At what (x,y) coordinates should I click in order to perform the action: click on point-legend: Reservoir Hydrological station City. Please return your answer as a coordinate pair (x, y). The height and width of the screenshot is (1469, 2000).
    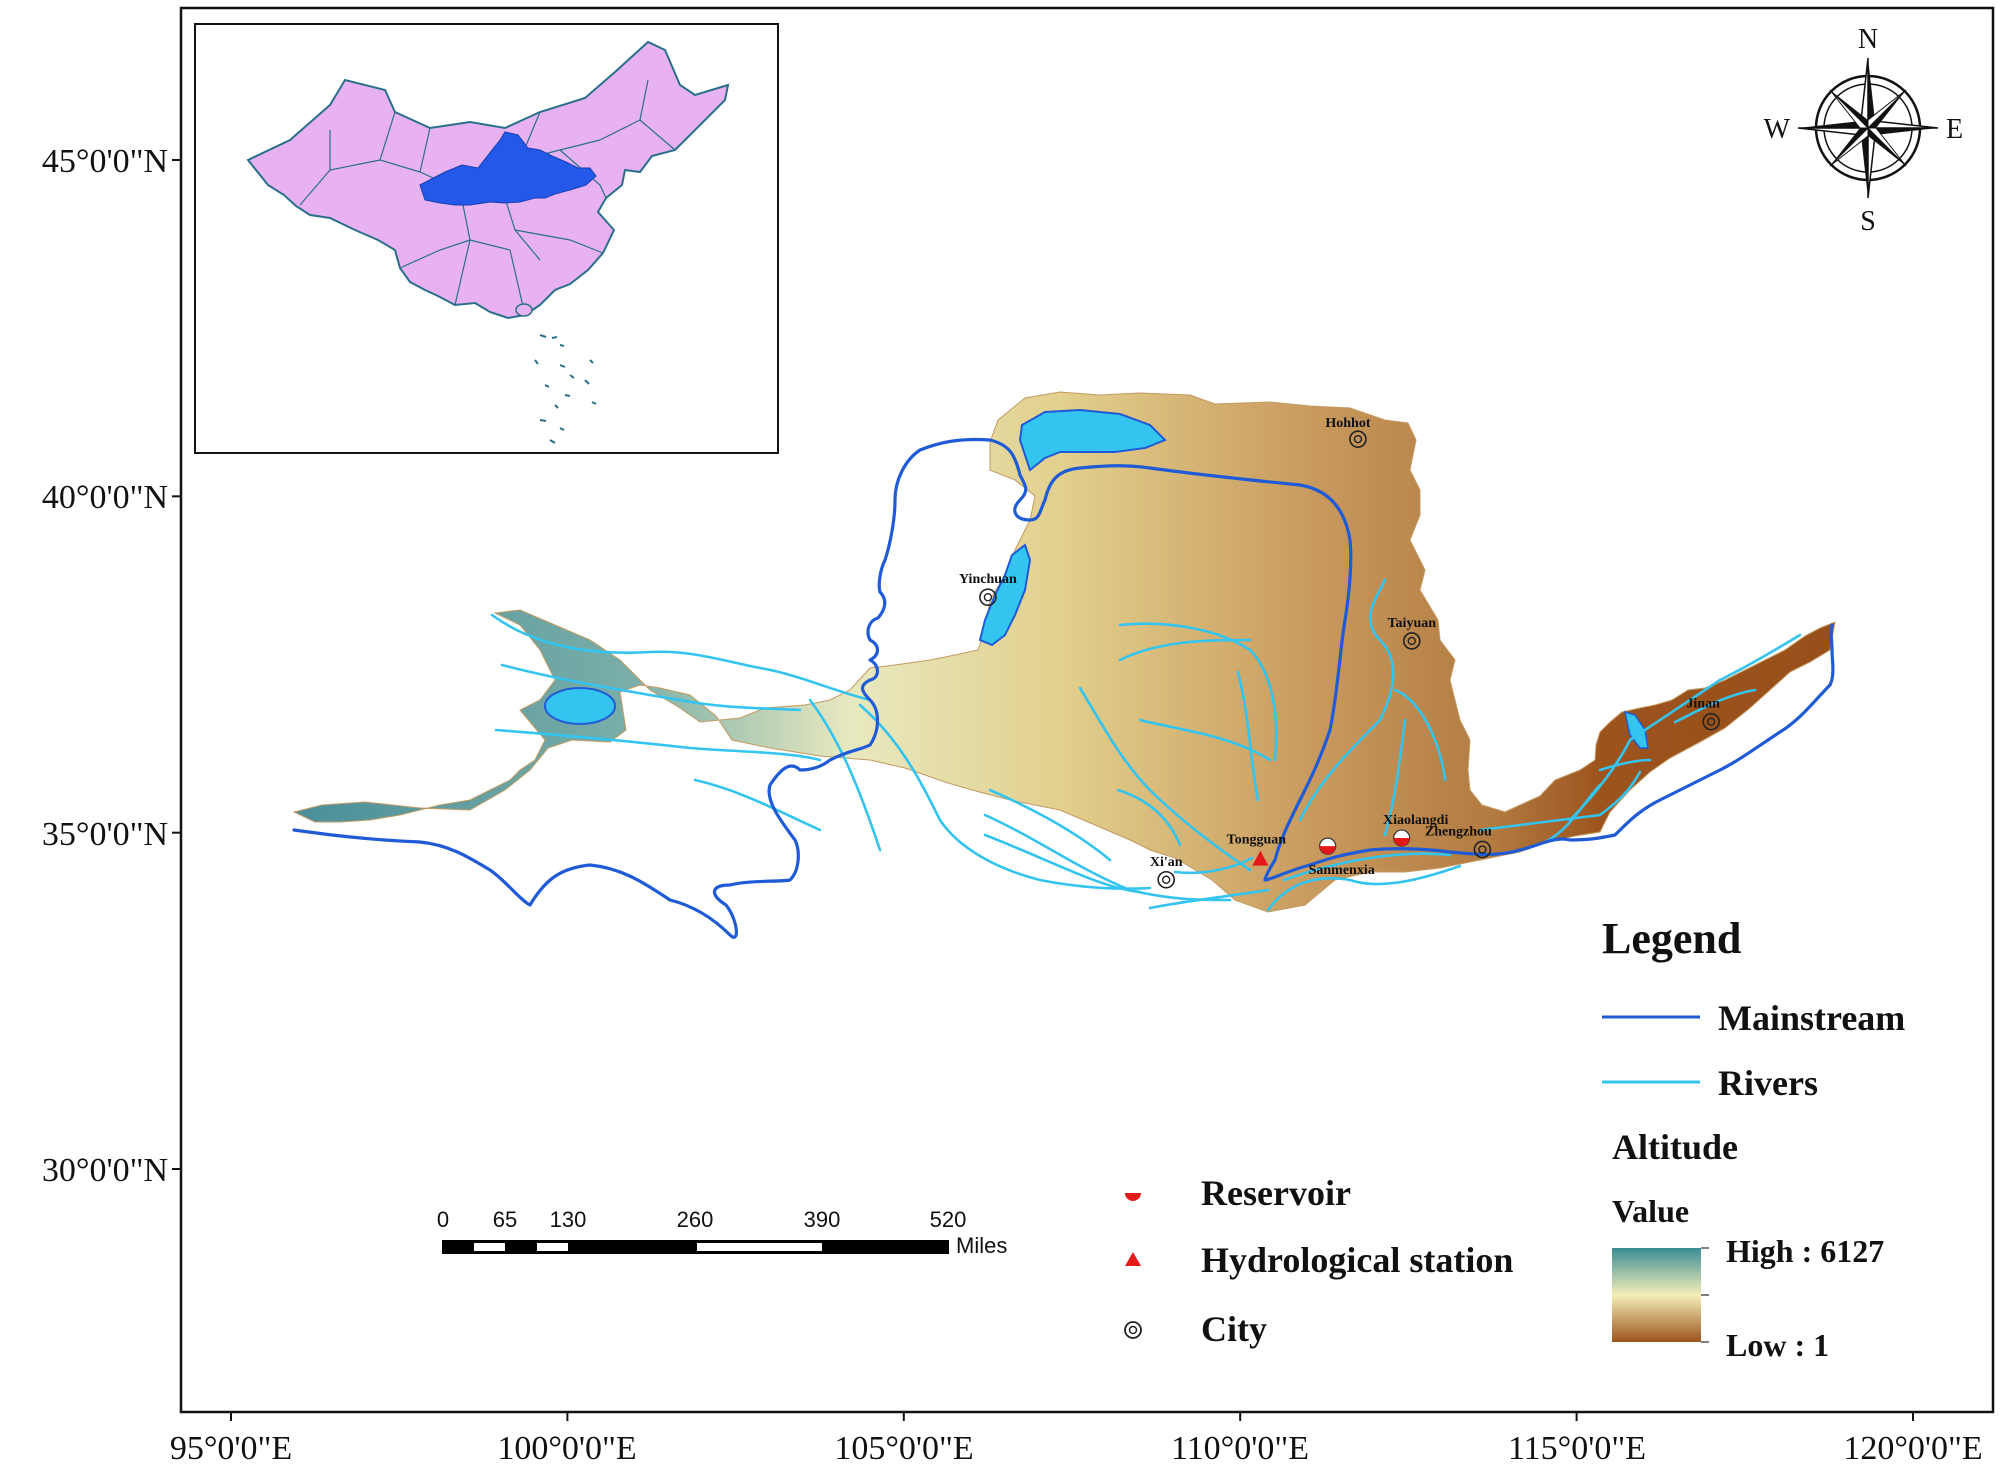
    Looking at the image, I should click on (1318, 1261).